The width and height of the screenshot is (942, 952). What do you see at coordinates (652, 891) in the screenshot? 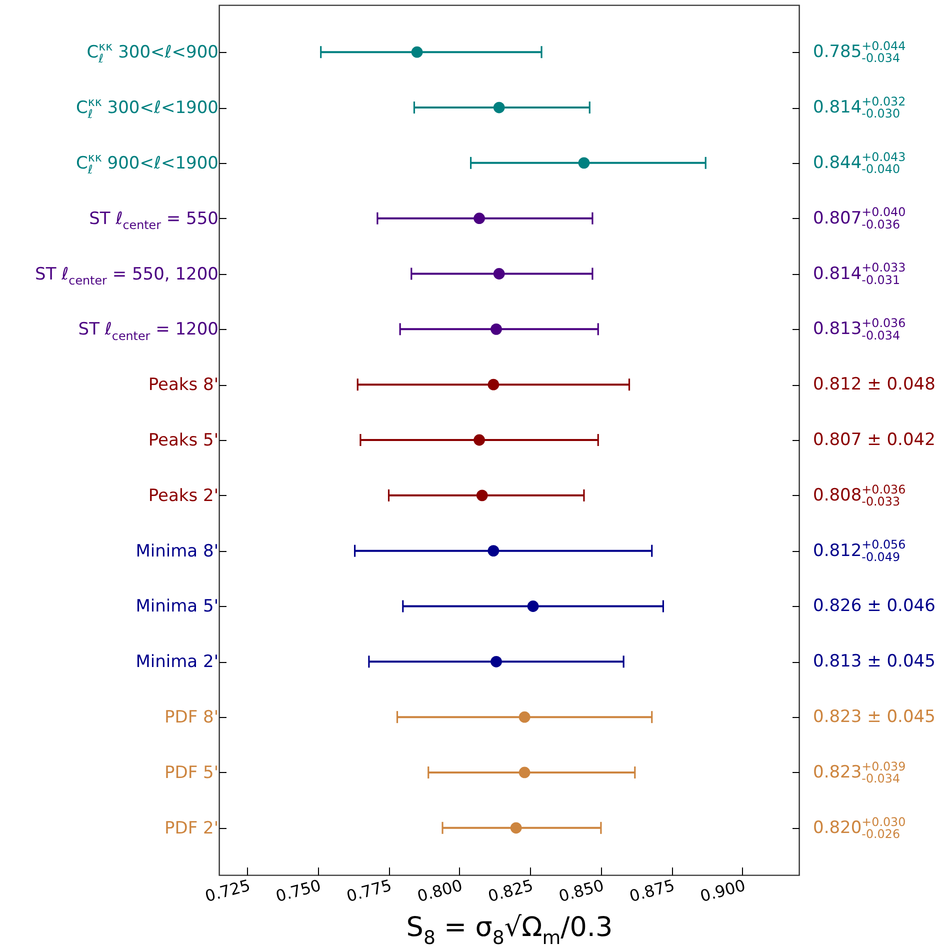
I see `x-tick-label: 0.875` at bounding box center [652, 891].